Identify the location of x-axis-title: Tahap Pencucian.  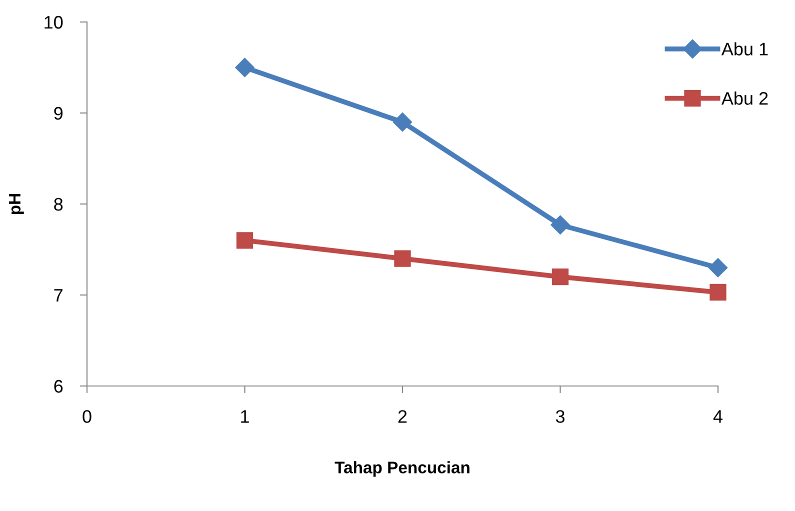
(402, 469).